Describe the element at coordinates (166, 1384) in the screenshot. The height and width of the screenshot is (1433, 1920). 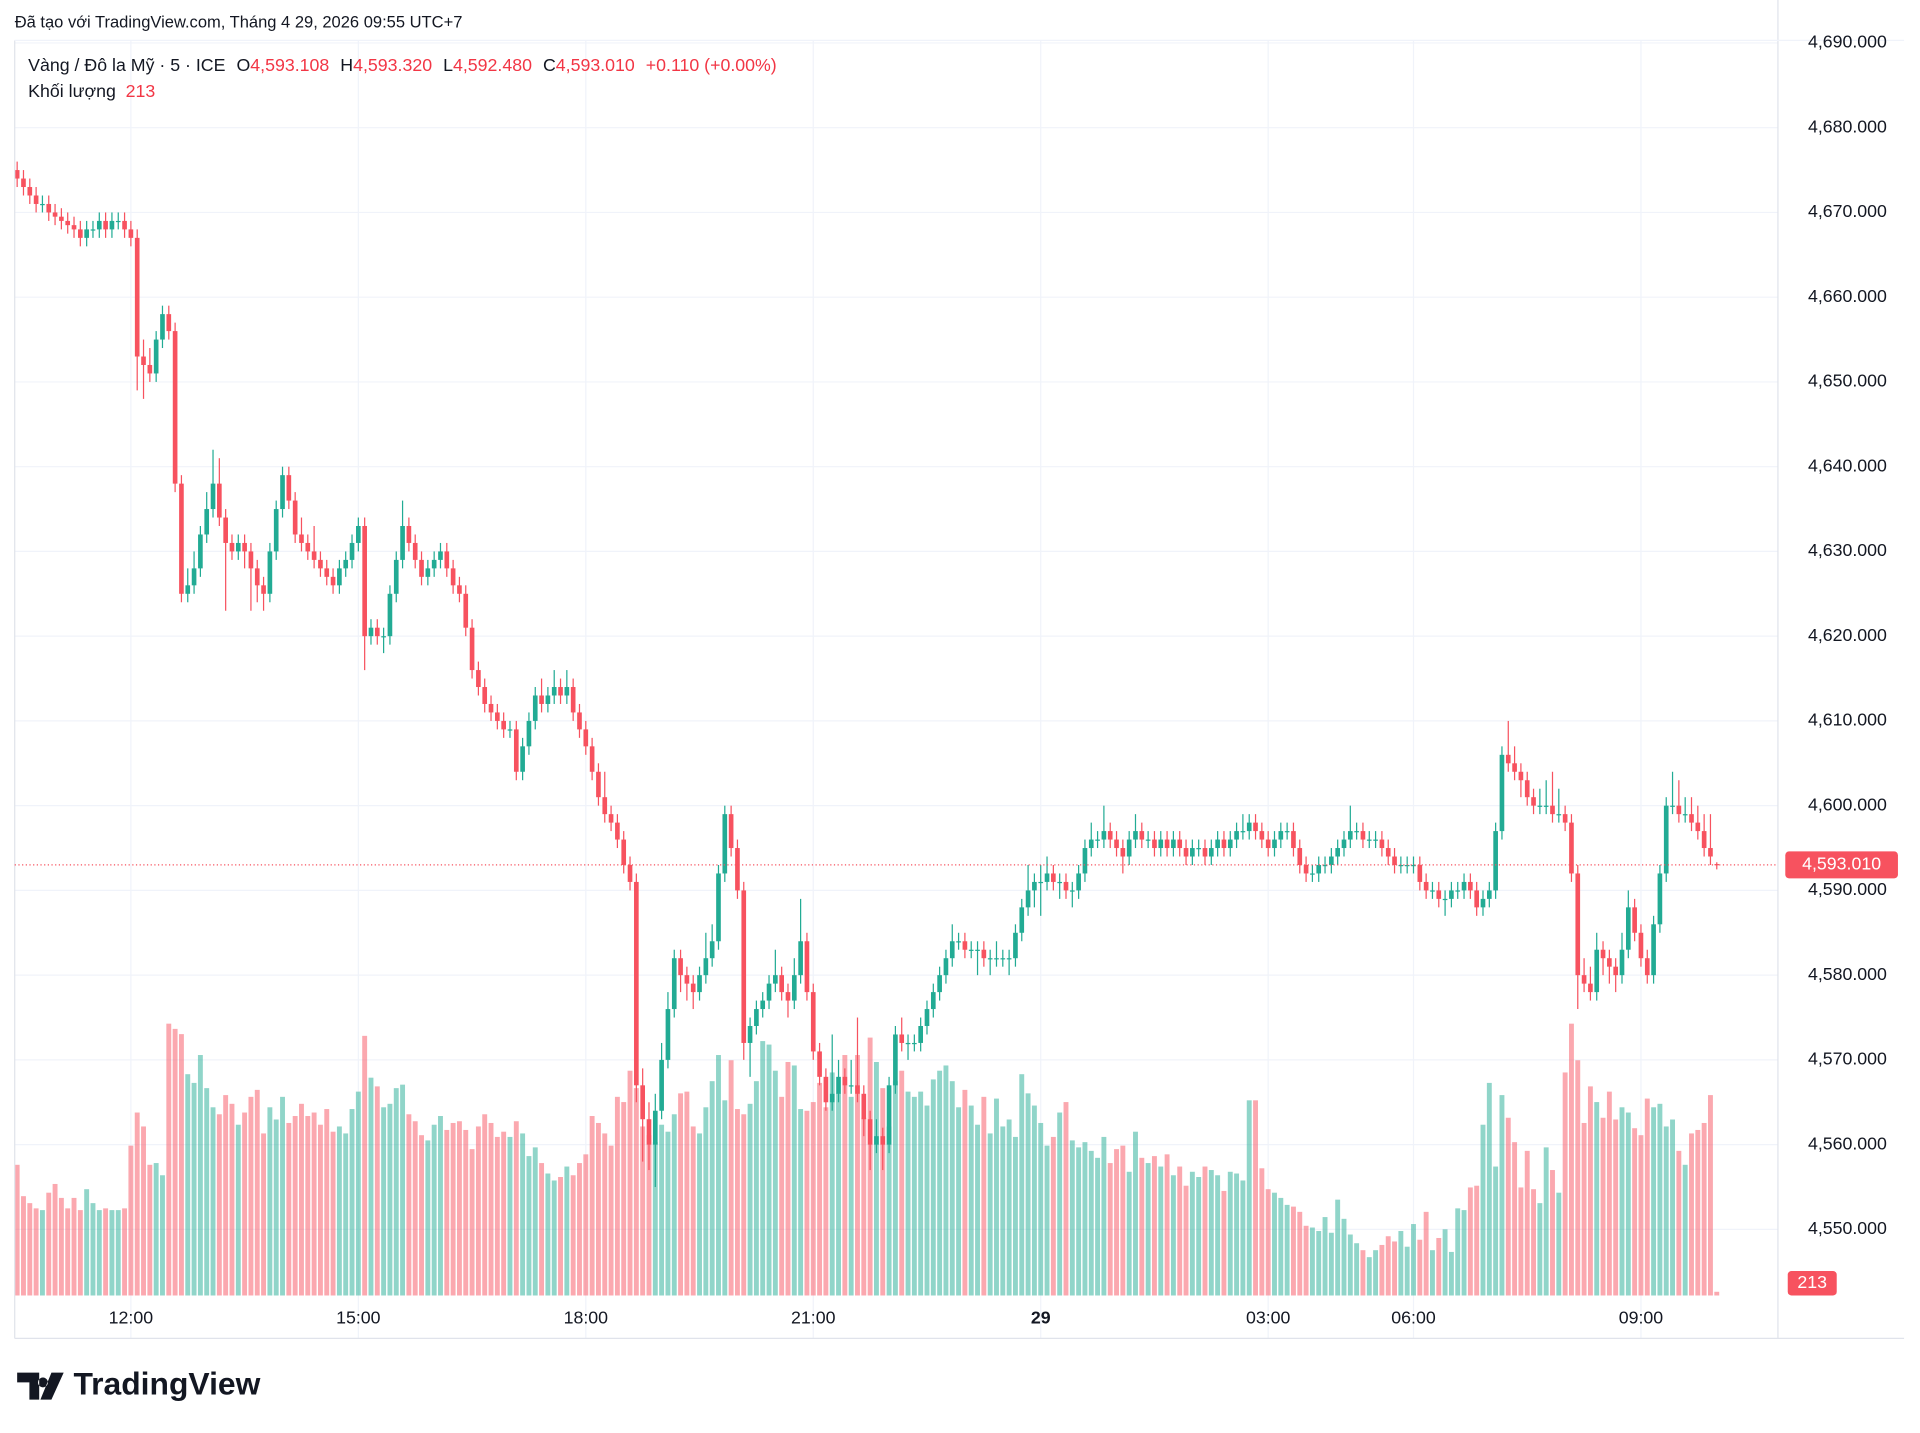
I see `brand: TradingView` at that location.